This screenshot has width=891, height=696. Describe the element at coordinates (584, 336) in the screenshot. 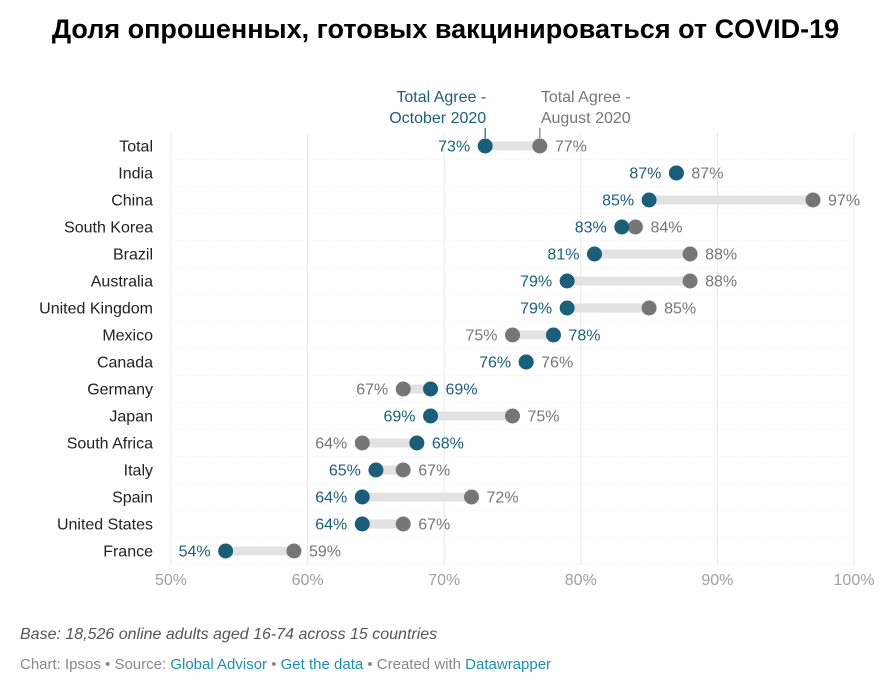

I see `value-label-october: 78%` at that location.